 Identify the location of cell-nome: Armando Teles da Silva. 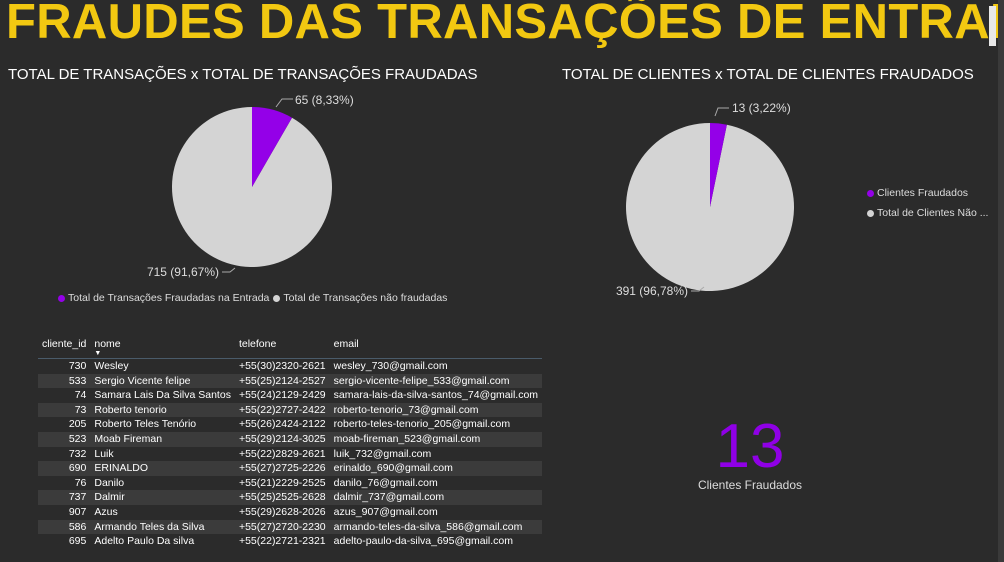
(162, 527).